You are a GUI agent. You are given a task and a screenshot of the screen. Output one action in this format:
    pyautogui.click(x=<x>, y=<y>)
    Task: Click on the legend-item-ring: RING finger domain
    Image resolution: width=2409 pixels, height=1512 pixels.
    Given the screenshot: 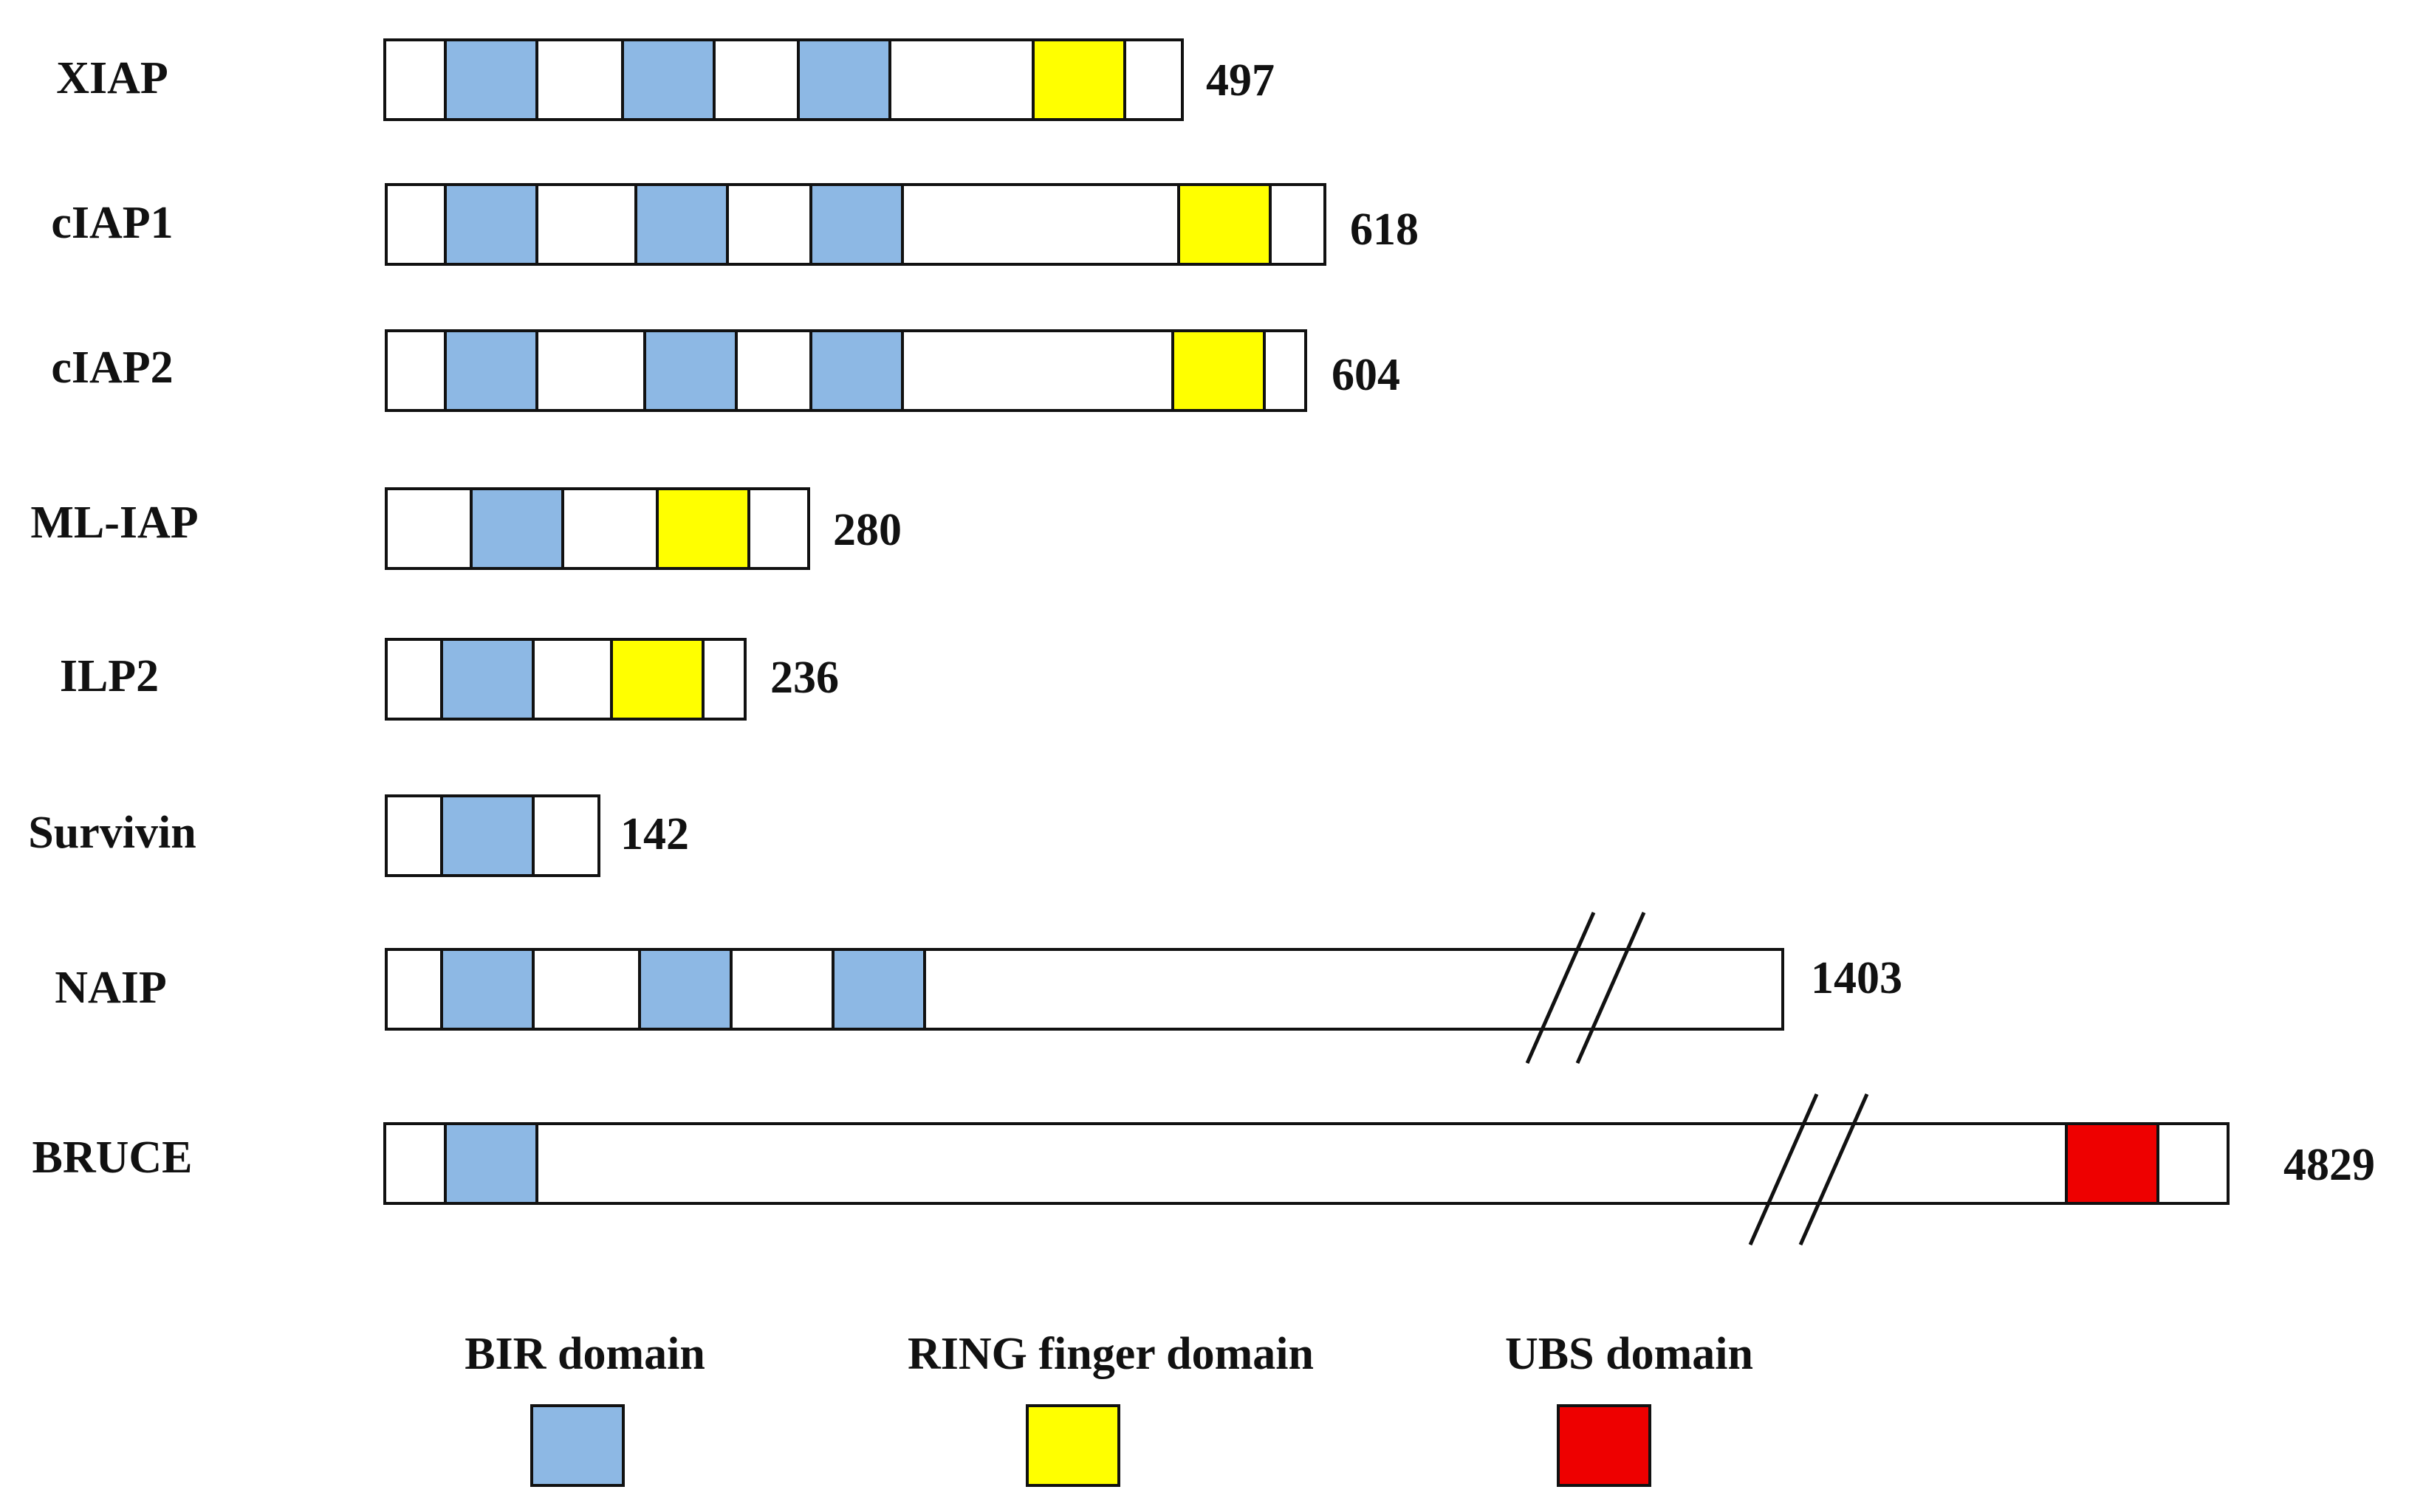 What is the action you would take?
    pyautogui.click(x=1111, y=1408)
    